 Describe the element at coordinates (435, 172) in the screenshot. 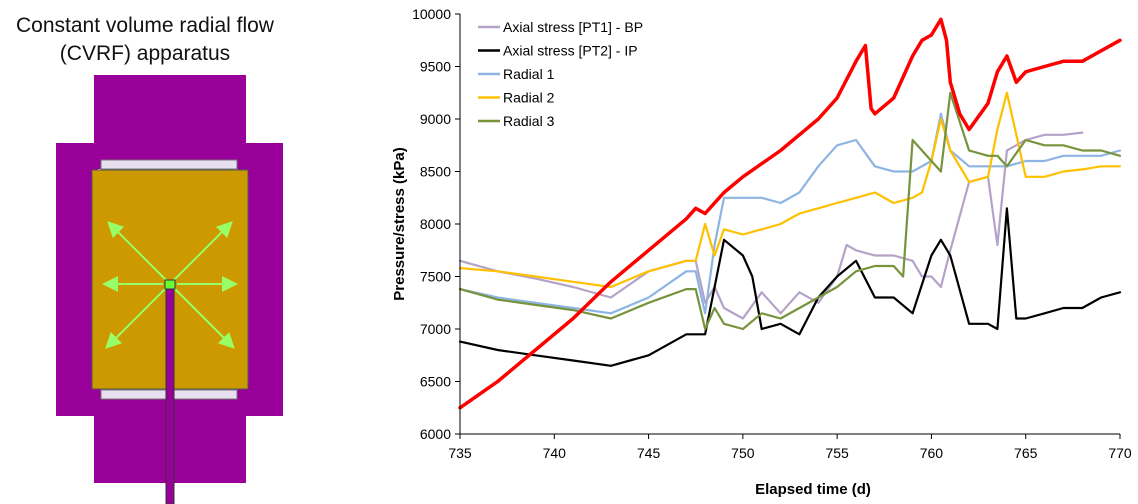

I see `y-tick-label: 8500` at that location.